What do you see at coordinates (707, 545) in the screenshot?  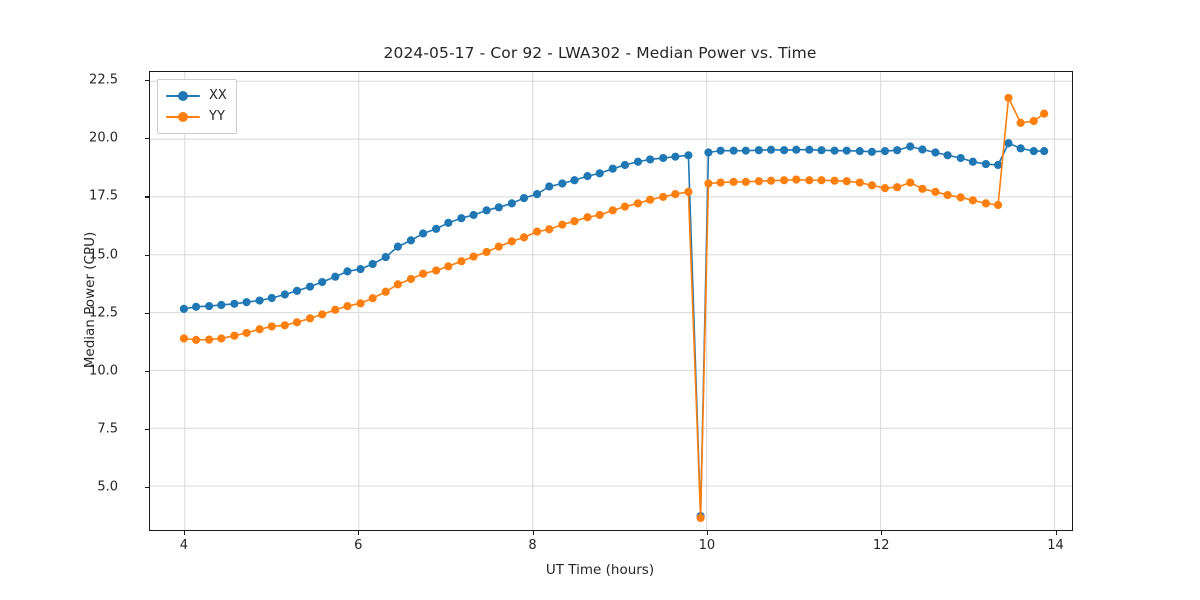 I see `x-tick-label: 10` at bounding box center [707, 545].